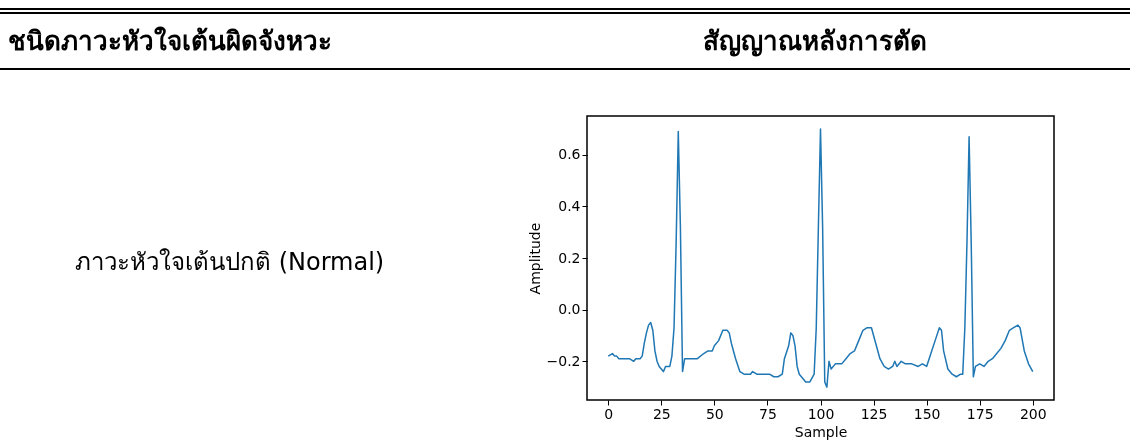 This screenshot has height=443, width=1130. I want to click on y-tick-label: 0.4, so click(569, 205).